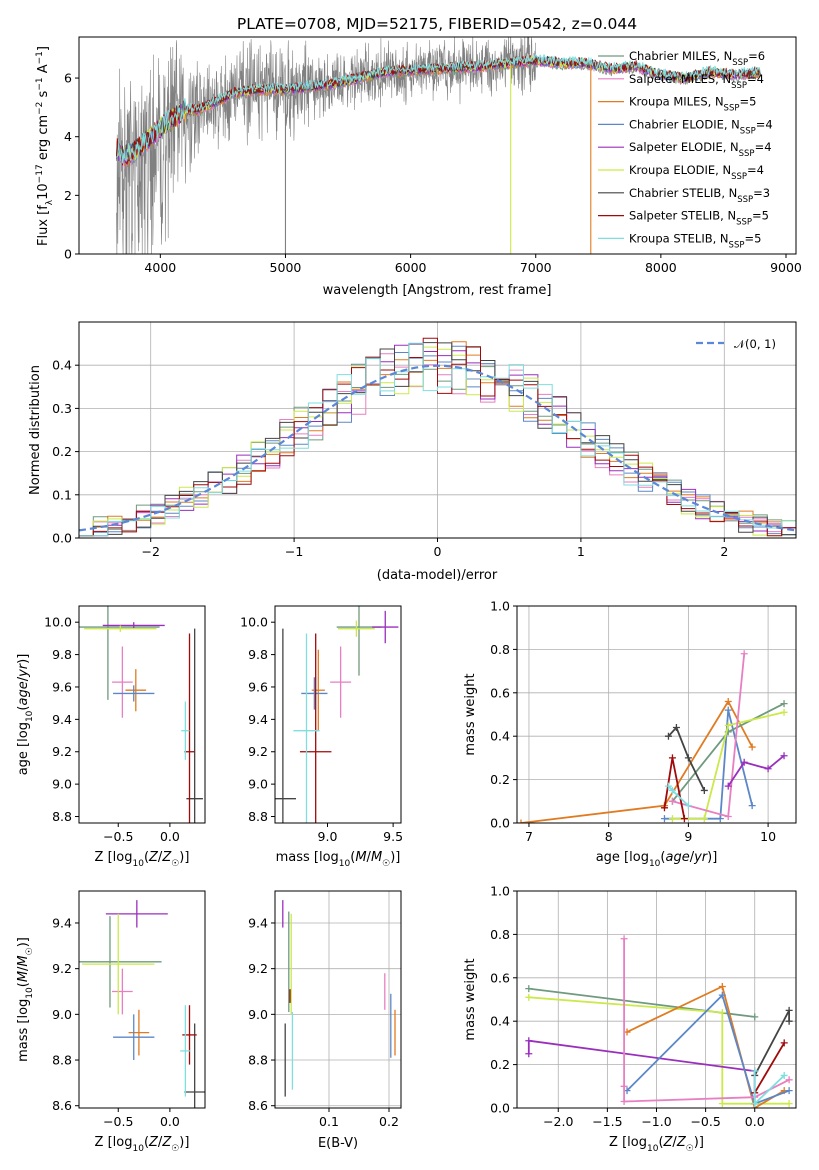  I want to click on y-axis-label: mass [log10(M/M☉)], so click(25, 999).